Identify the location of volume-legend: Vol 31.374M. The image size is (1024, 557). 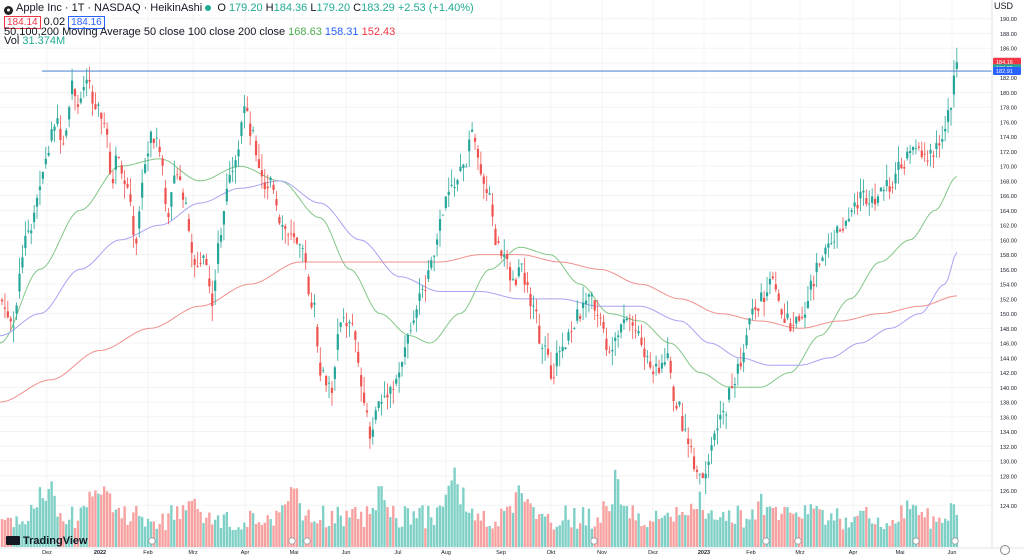
(34, 41).